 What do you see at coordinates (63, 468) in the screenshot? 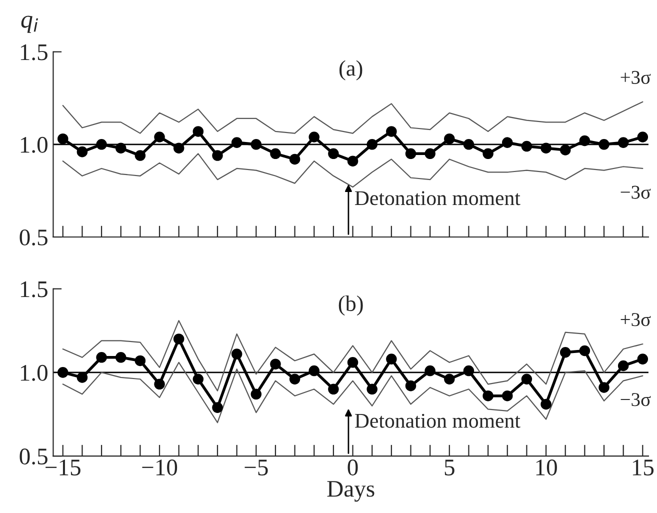
I see `x-tick-label: −15` at bounding box center [63, 468].